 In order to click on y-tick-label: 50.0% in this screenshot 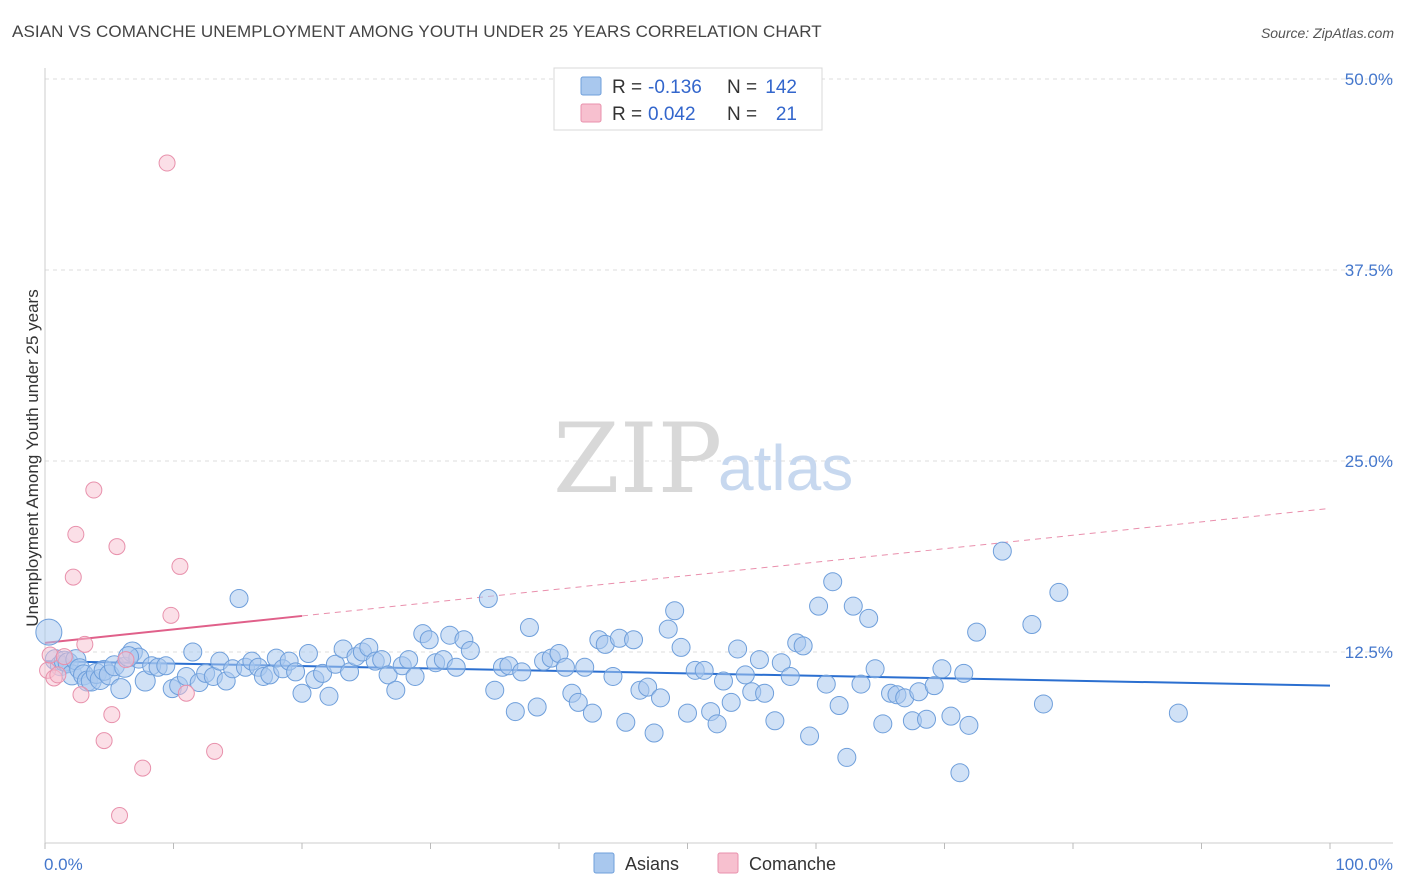, I will do `click(1369, 79)`.